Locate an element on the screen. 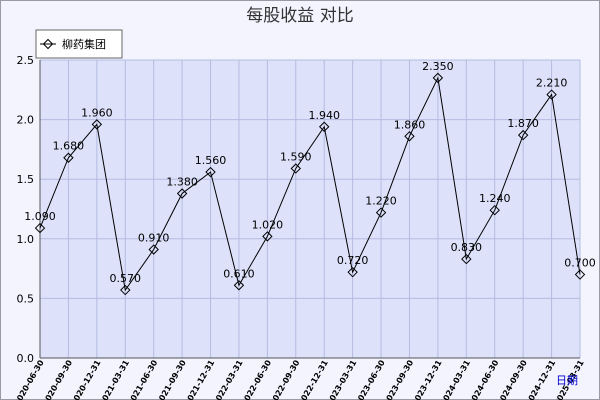 The image size is (600, 400). data-label: 0.610 is located at coordinates (239, 273).